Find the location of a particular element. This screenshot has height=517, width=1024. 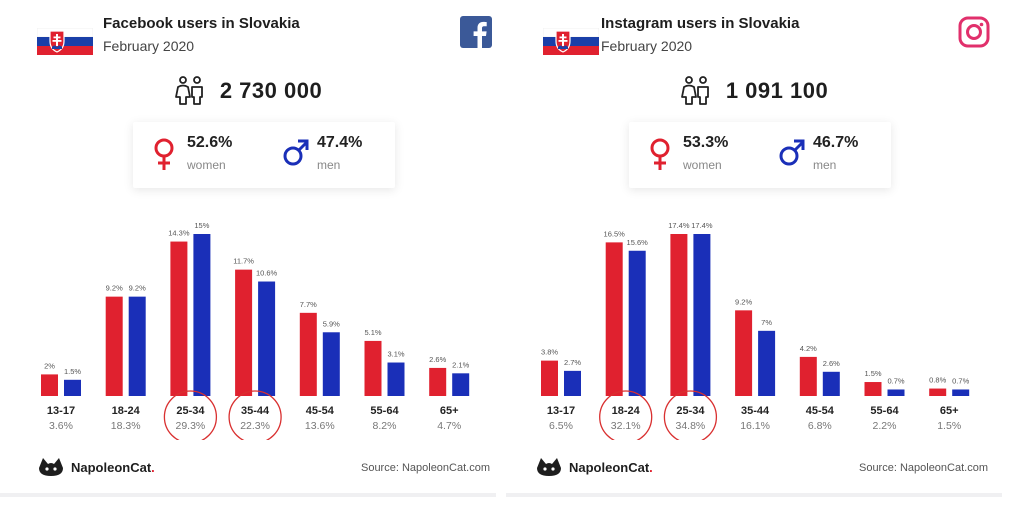

men-bar-label: 10.6% is located at coordinates (267, 273).